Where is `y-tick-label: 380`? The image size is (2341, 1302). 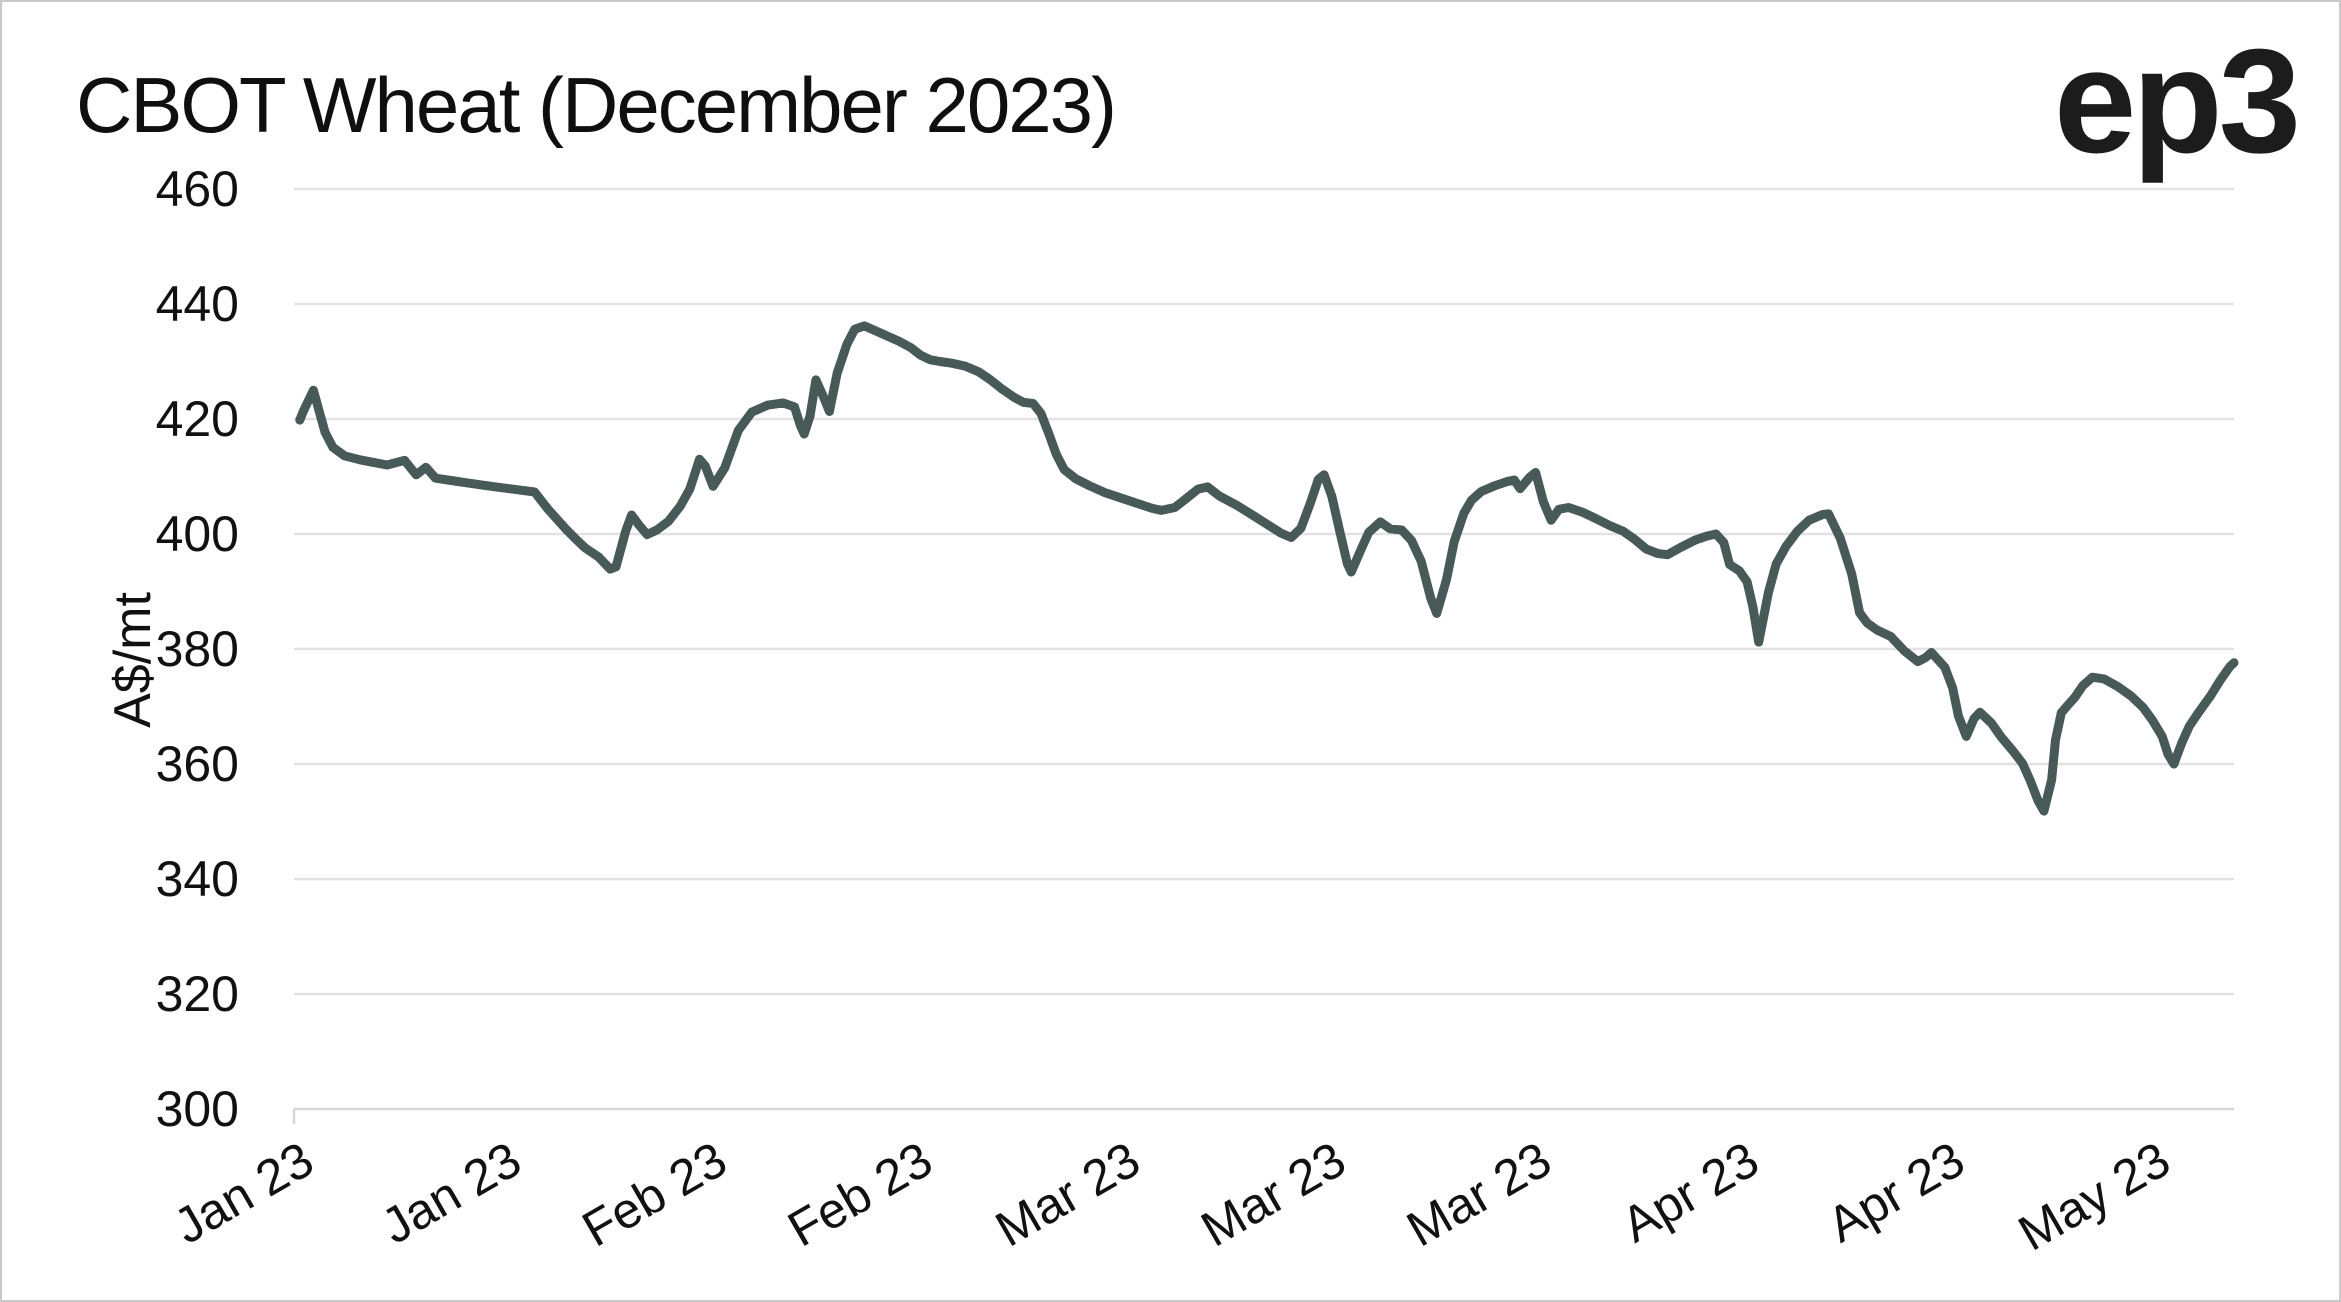
y-tick-label: 380 is located at coordinates (197, 649).